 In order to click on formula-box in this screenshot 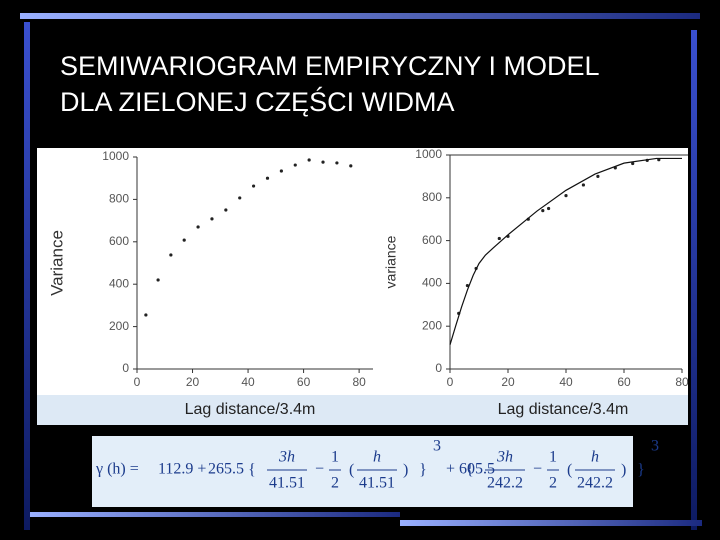, I will do `click(362, 471)`.